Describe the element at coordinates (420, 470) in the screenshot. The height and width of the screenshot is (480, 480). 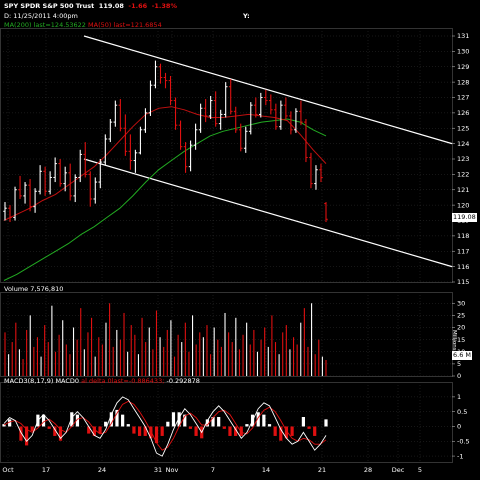
I see `x-axis-label: 5` at that location.